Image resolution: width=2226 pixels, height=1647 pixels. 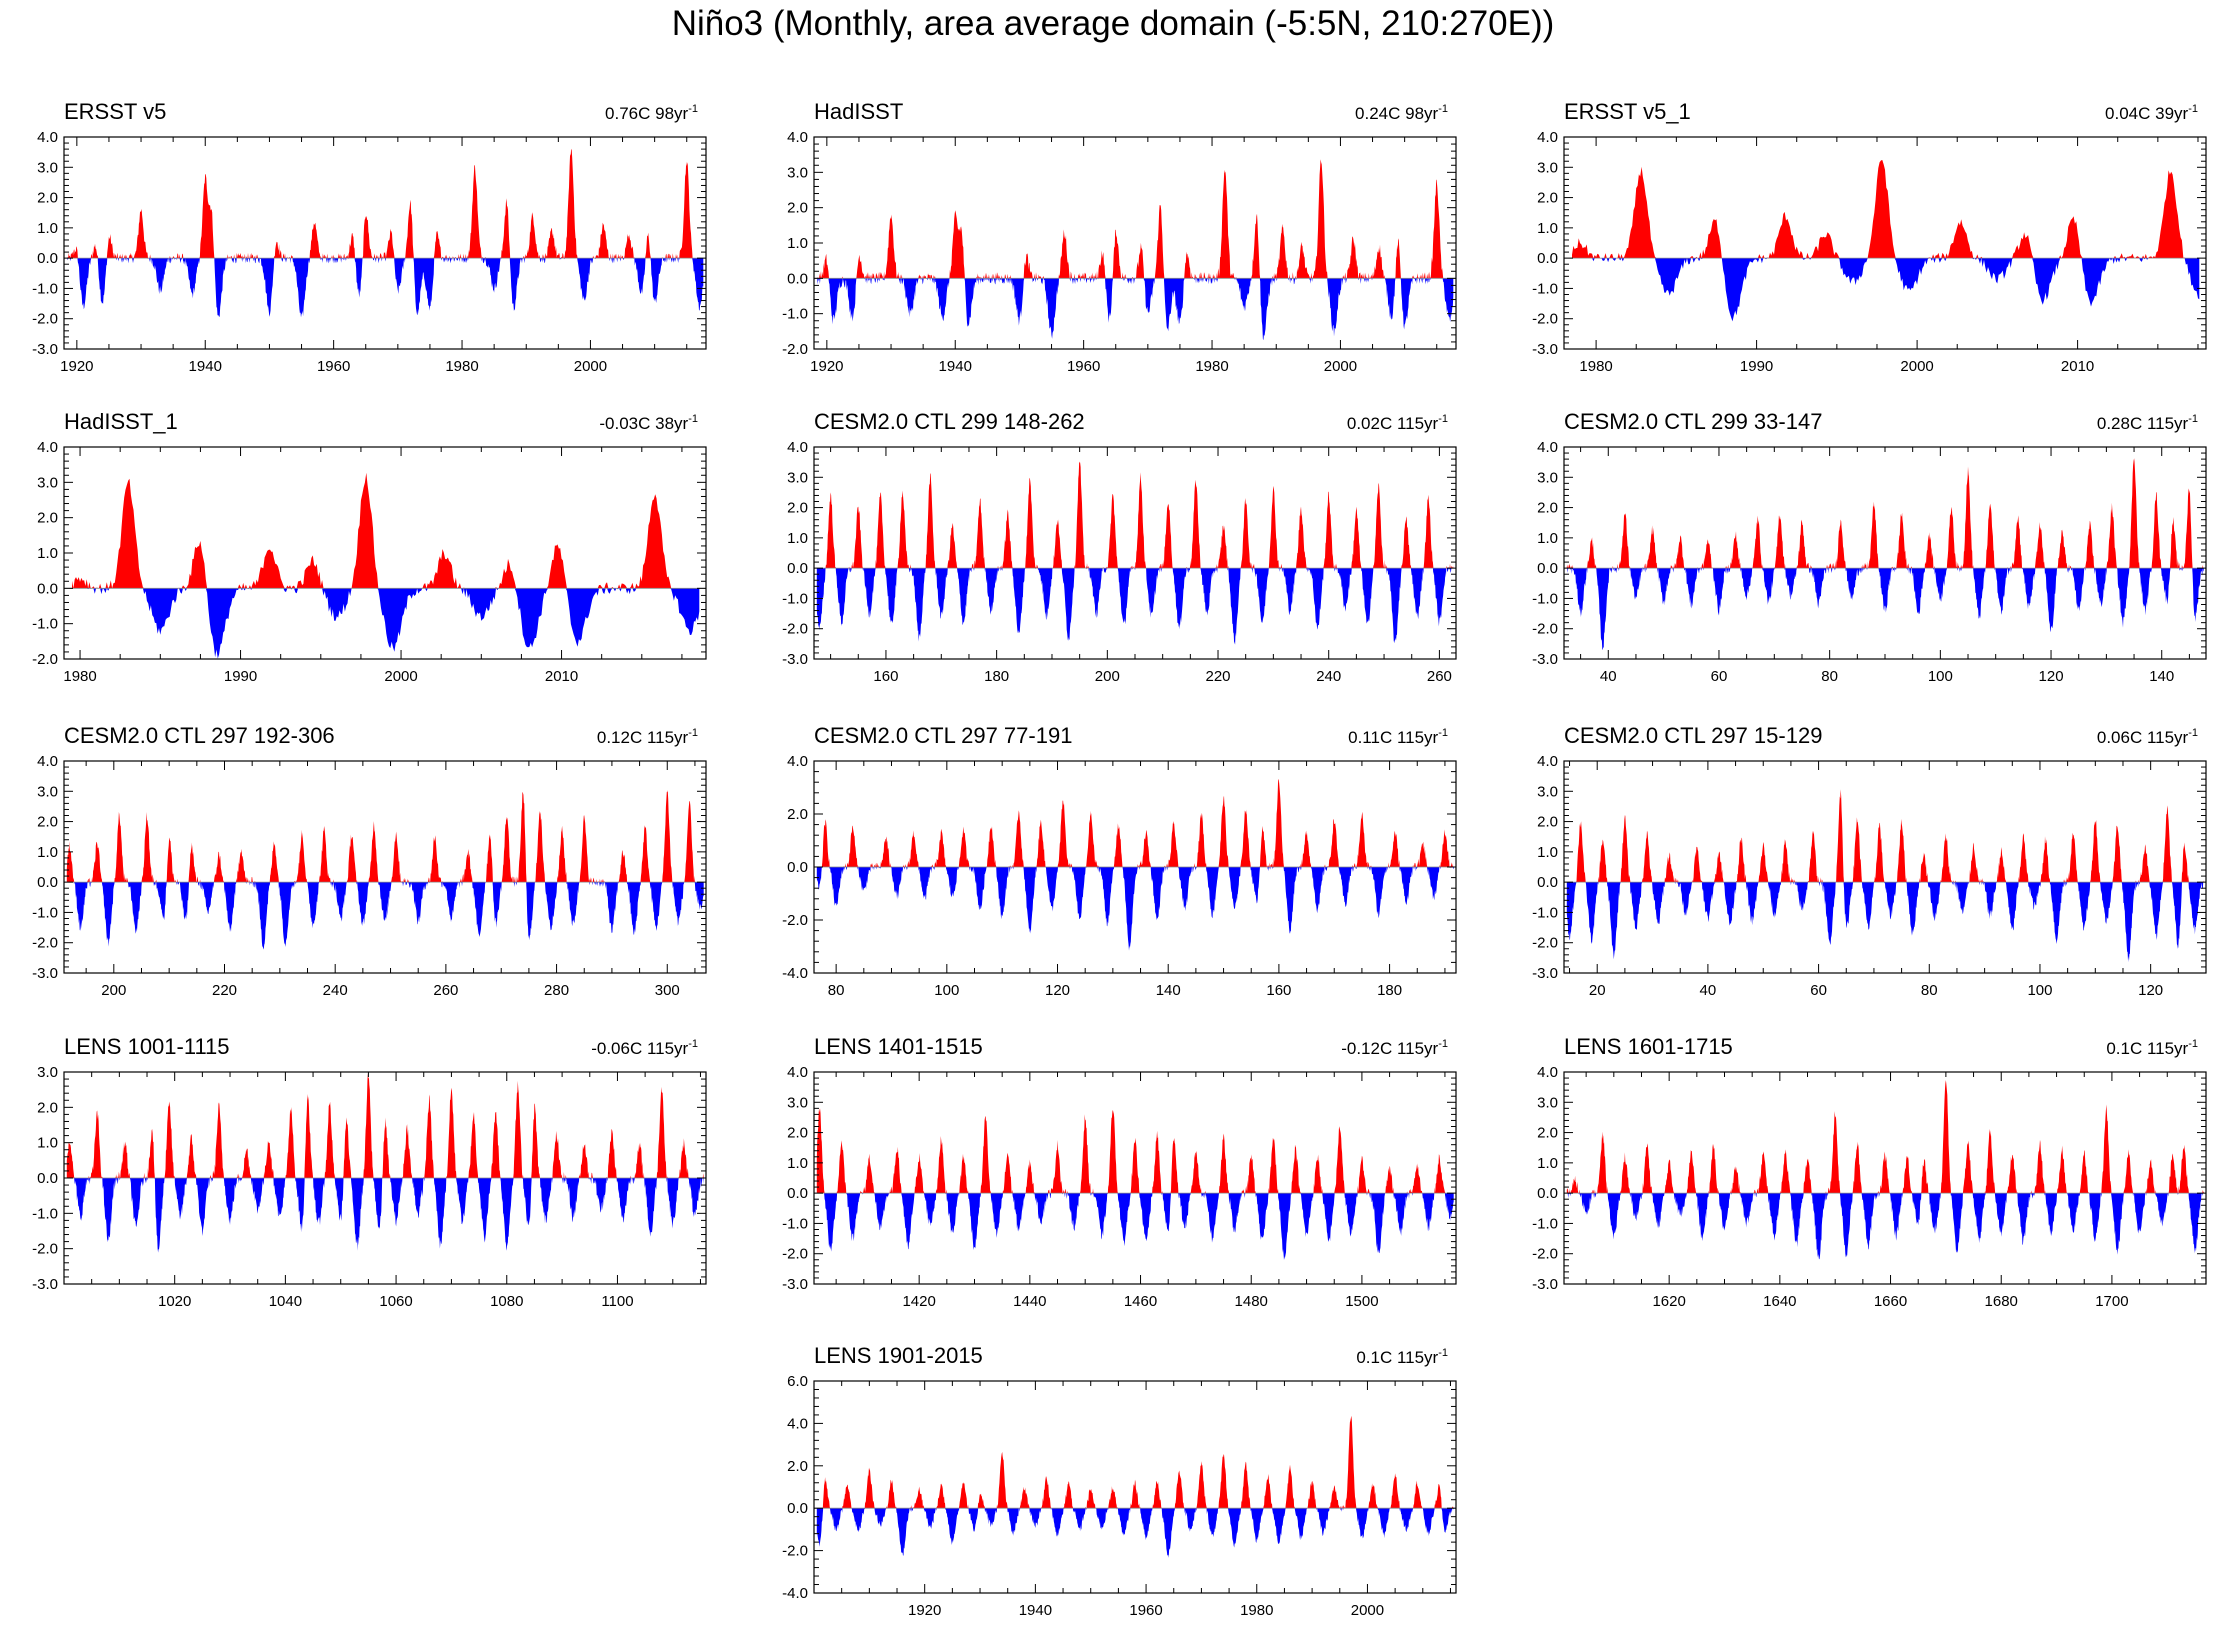 What do you see at coordinates (2111, 1301) in the screenshot?
I see `x-tick-label: 1700` at bounding box center [2111, 1301].